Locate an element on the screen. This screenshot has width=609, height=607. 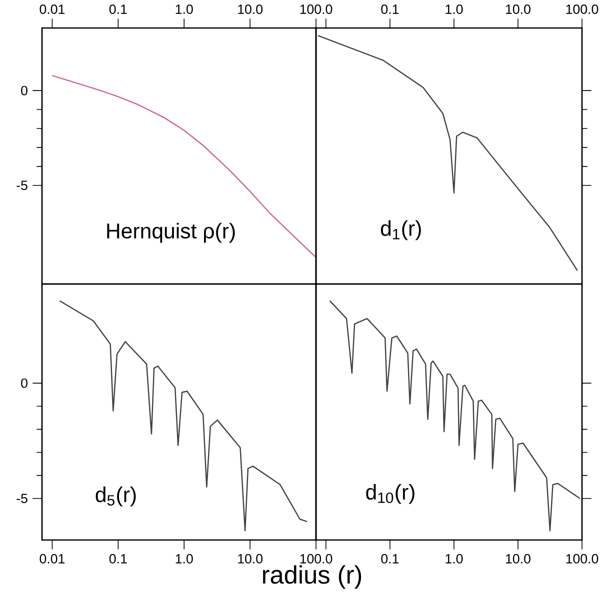
text: d$_{10}$(r) is located at coordinates (390, 494).